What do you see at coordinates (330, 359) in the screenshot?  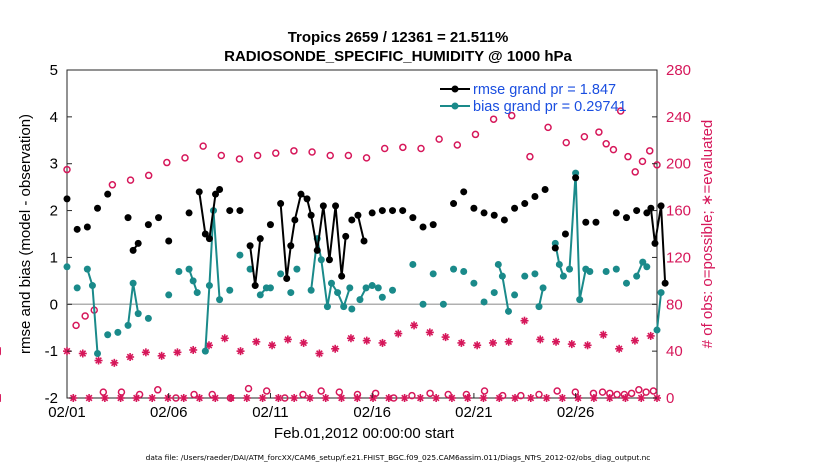 I see `obs-evaluated-series` at bounding box center [330, 359].